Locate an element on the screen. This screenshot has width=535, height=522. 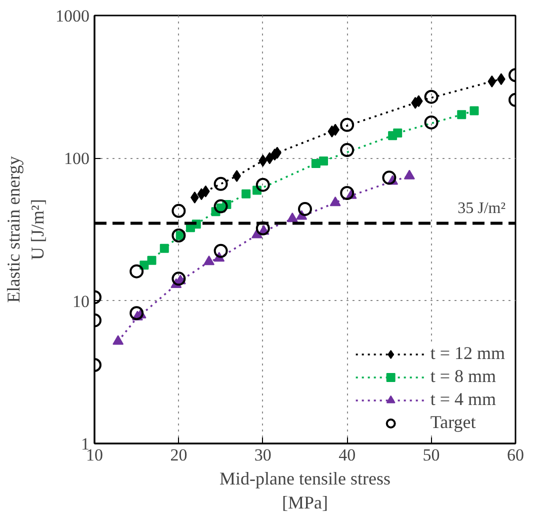
x-tick-label: 30 is located at coordinates (263, 455).